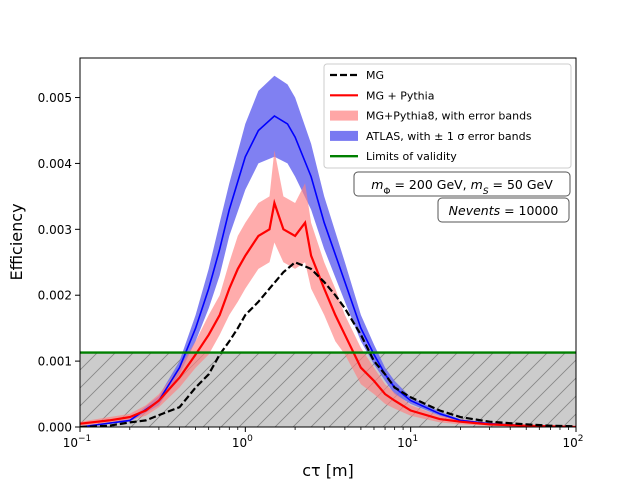  Describe the element at coordinates (55, 362) in the screenshot. I see `y-tick-label: 0.001` at that location.